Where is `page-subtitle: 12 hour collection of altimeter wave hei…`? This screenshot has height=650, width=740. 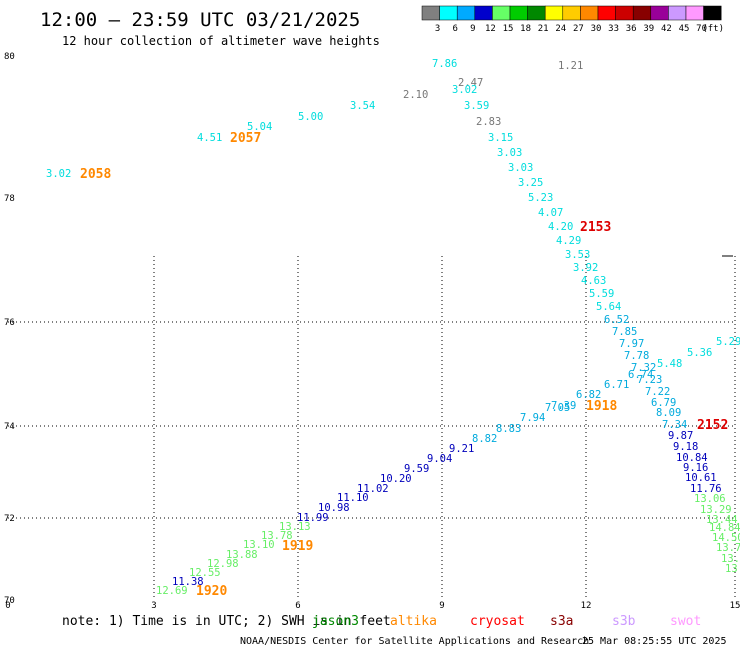
page-subtitle: 12 hour collection of altimeter wave hei… is located at coordinates (221, 41).